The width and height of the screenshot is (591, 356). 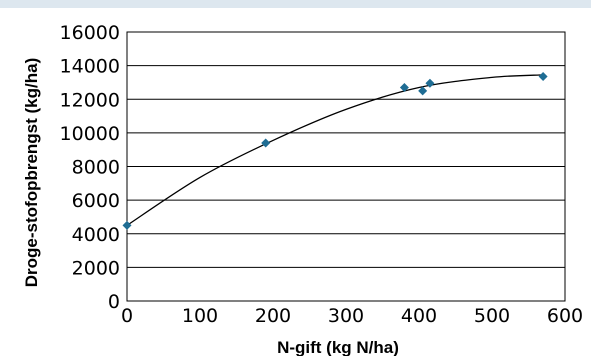 I want to click on x-tick-label-400: 400, so click(x=419, y=316).